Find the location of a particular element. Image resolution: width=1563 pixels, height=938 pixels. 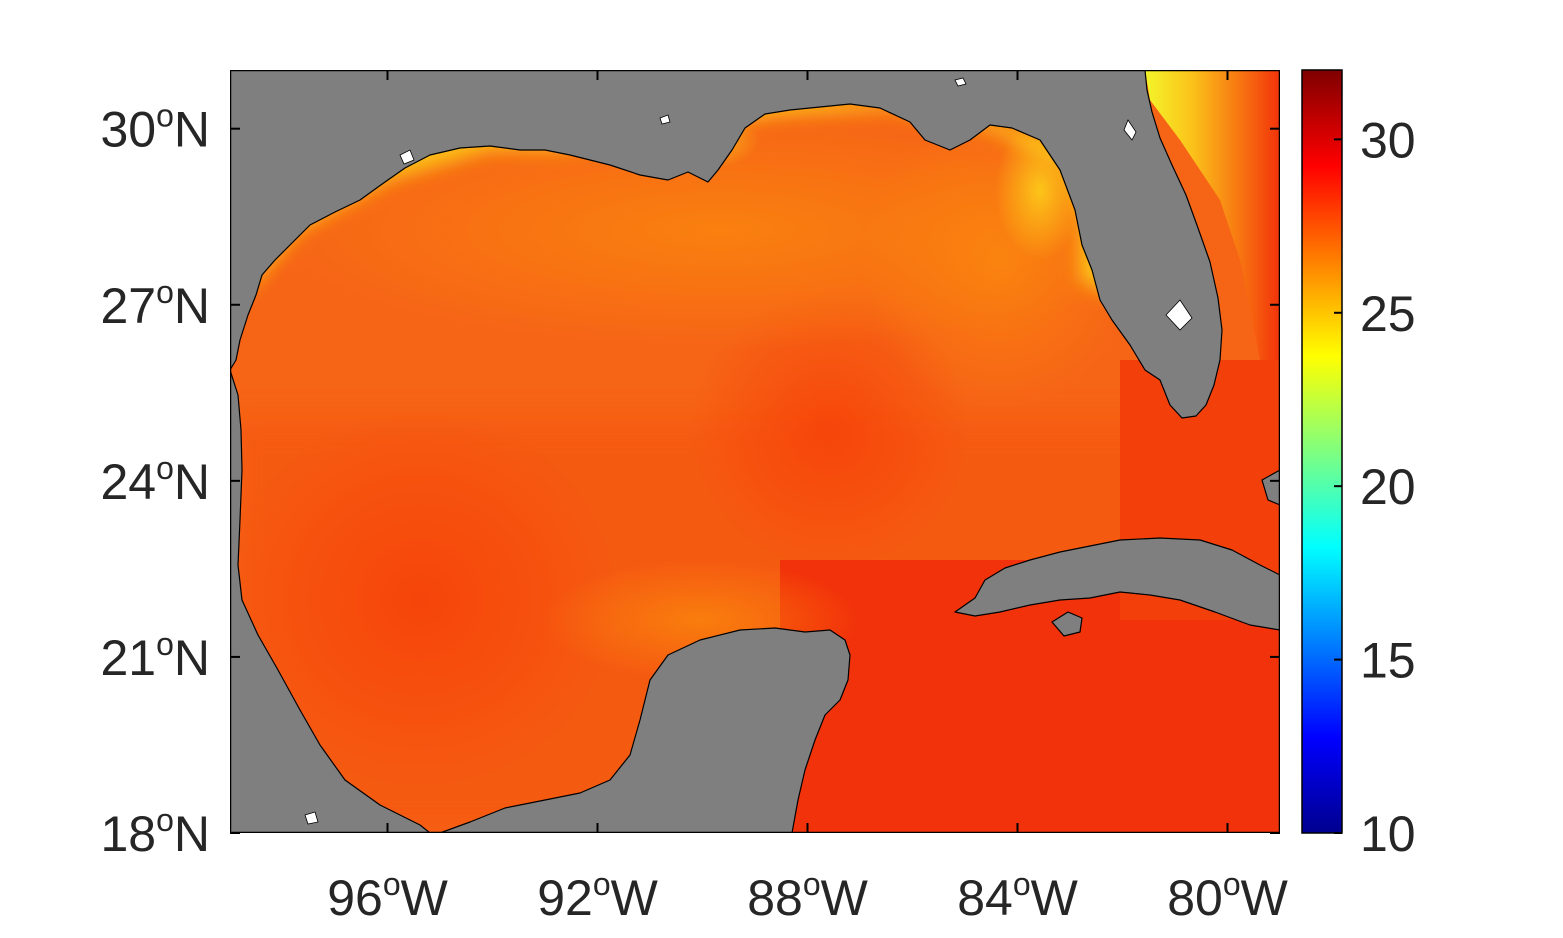

lon-tick-label-number: 84 is located at coordinates (985, 898).